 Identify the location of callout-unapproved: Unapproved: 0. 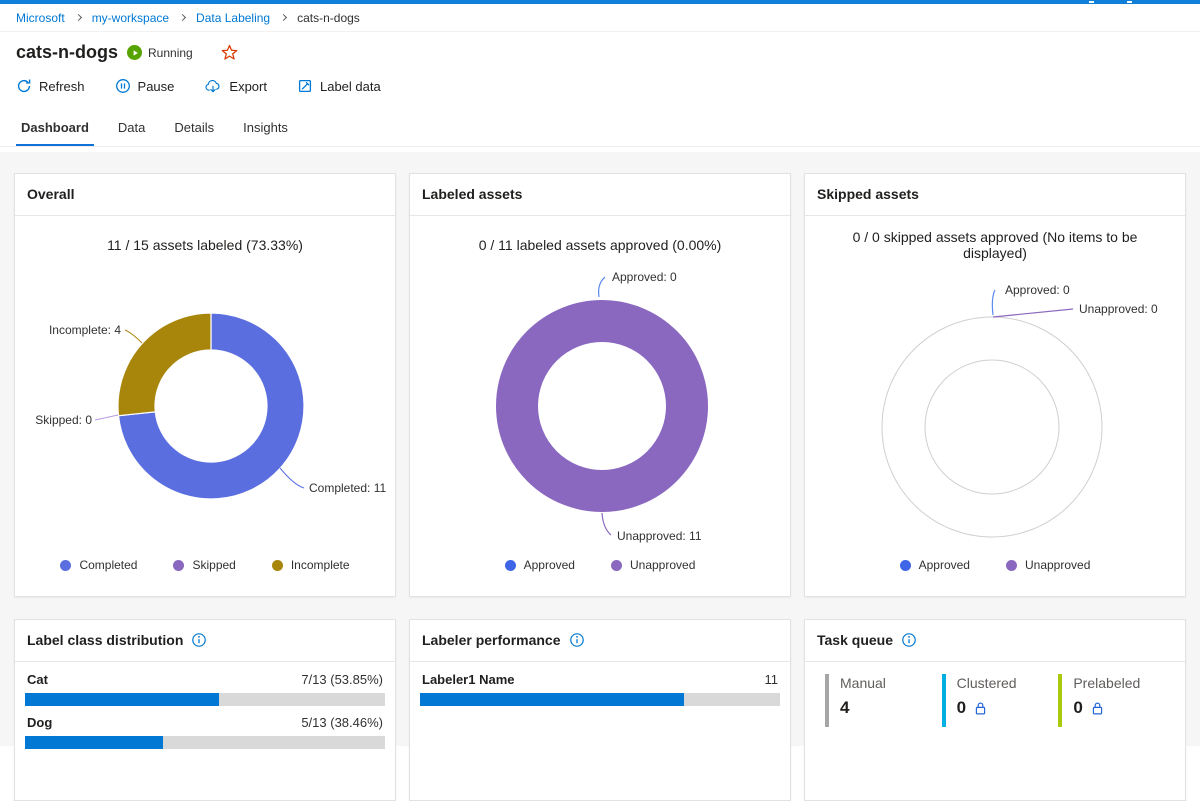
(1118, 309).